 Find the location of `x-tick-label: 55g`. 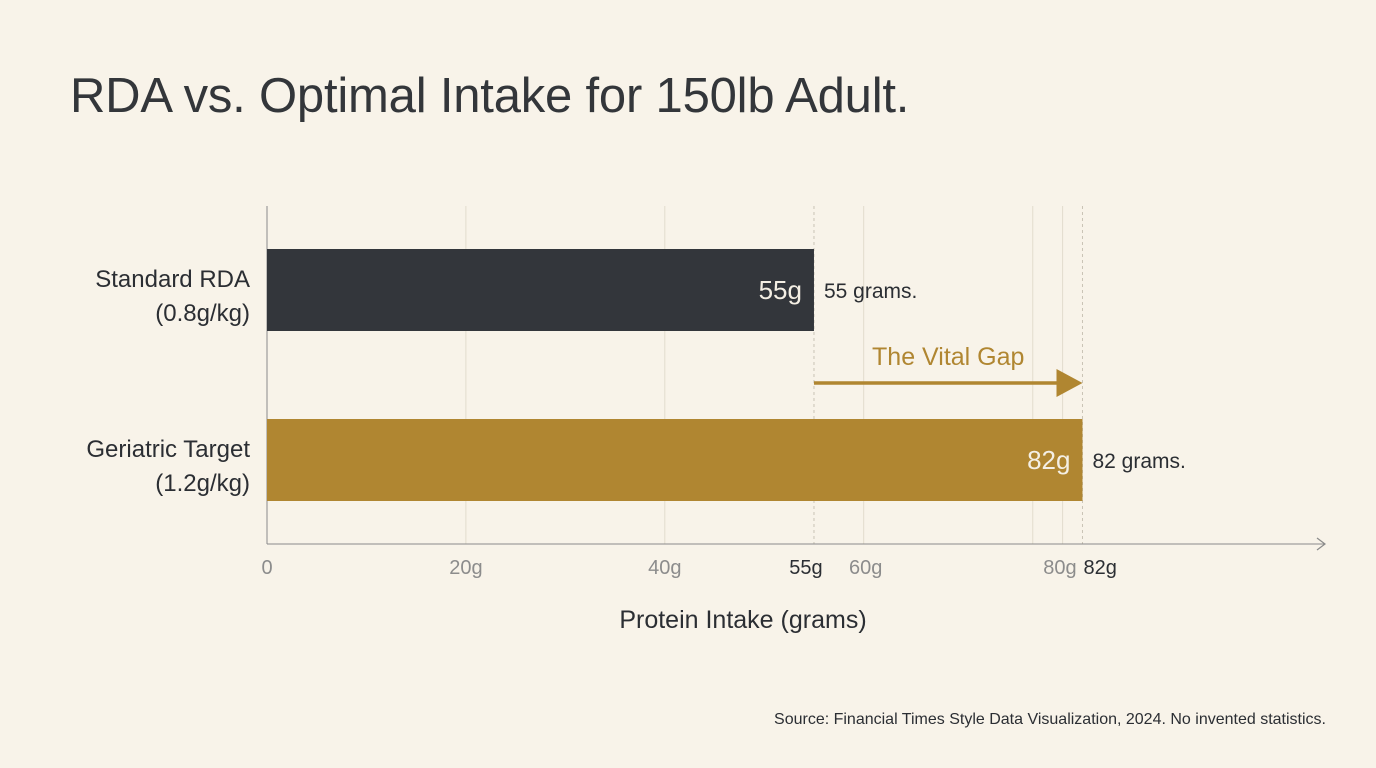

x-tick-label: 55g is located at coordinates (805, 568).